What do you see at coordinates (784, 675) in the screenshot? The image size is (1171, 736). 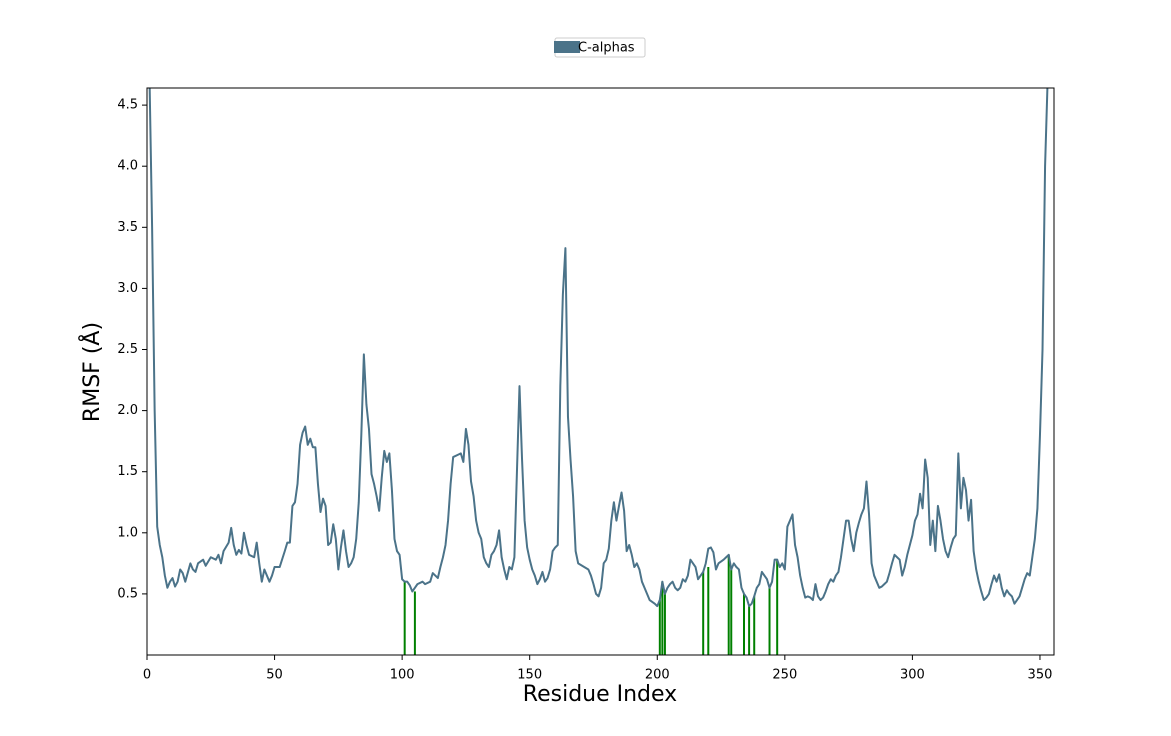 I see `x-tick-label: 250` at bounding box center [784, 675].